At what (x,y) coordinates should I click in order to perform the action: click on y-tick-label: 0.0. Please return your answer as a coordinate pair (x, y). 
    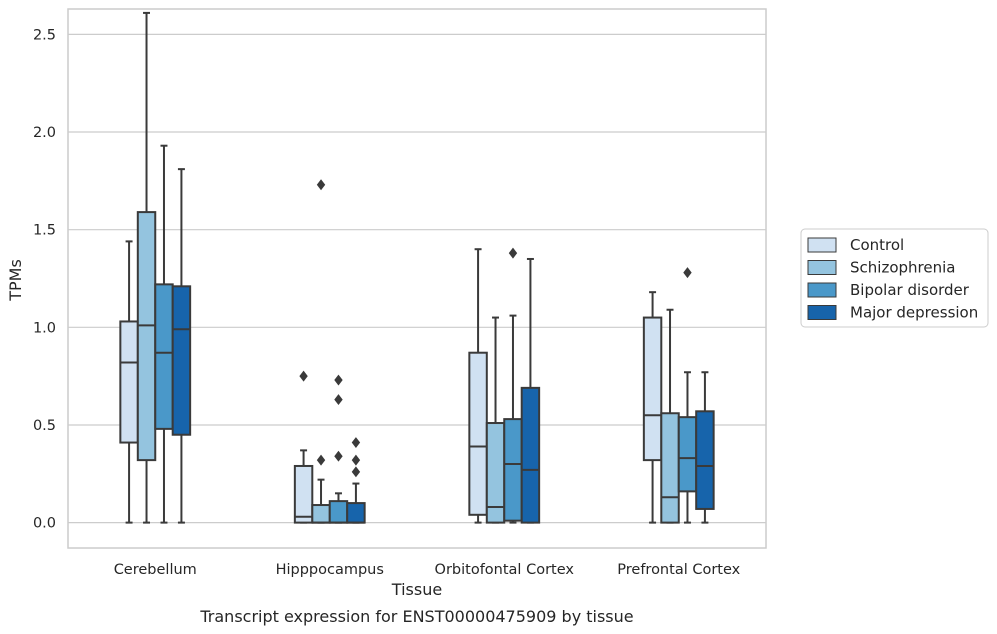
    Looking at the image, I should click on (44, 524).